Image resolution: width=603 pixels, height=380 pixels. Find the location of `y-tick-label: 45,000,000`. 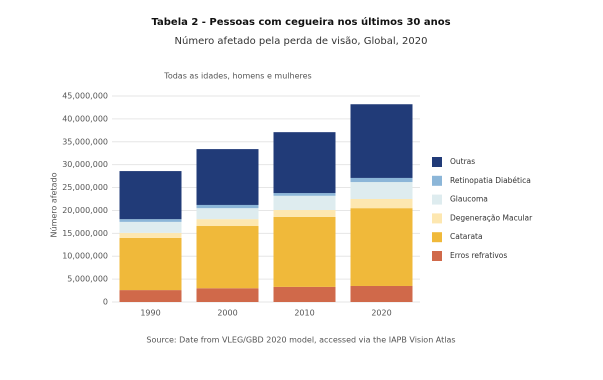

y-tick-label: 45,000,000 is located at coordinates (85, 96).